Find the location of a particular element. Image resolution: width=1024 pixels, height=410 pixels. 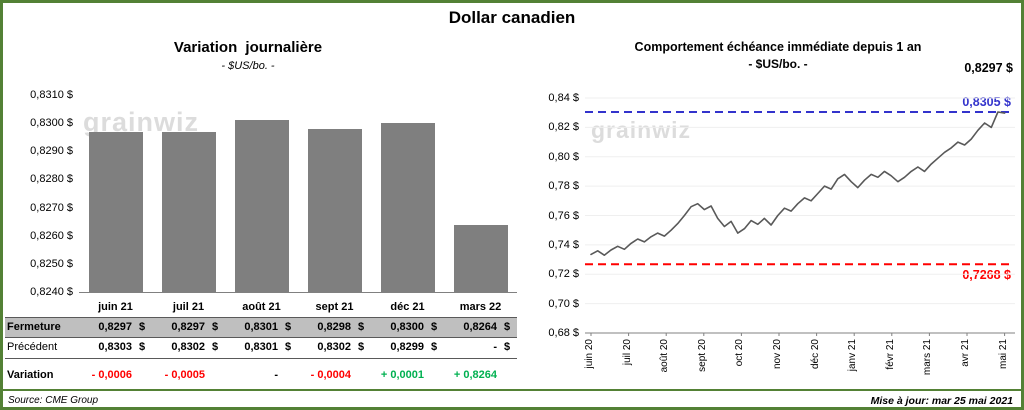

table-cell: 0,8298 $ is located at coordinates (334, 327).